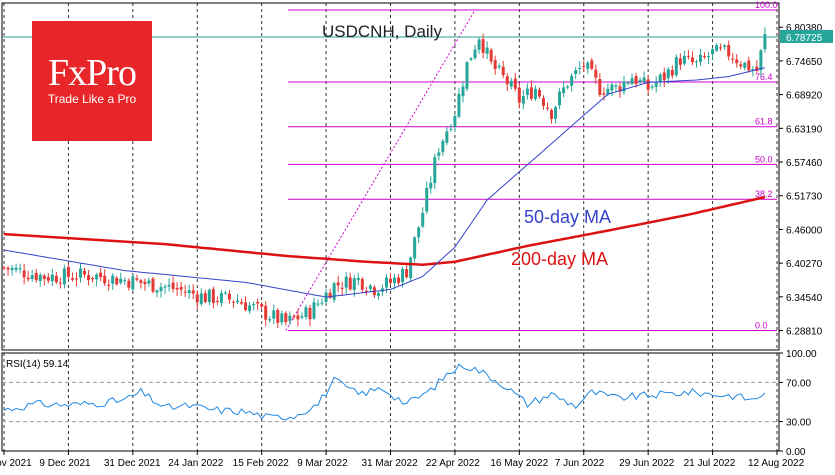 The image size is (835, 475). I want to click on last-price-tag, so click(806, 36).